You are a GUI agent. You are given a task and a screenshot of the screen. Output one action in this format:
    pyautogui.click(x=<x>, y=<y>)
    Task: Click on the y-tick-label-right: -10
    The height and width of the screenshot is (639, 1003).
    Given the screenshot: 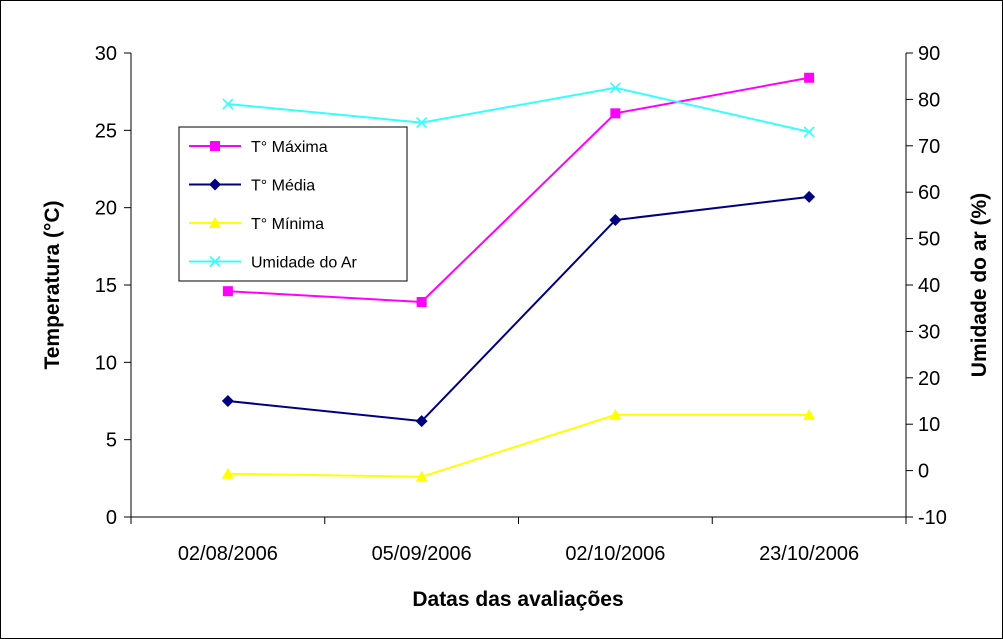 What is the action you would take?
    pyautogui.click(x=932, y=518)
    